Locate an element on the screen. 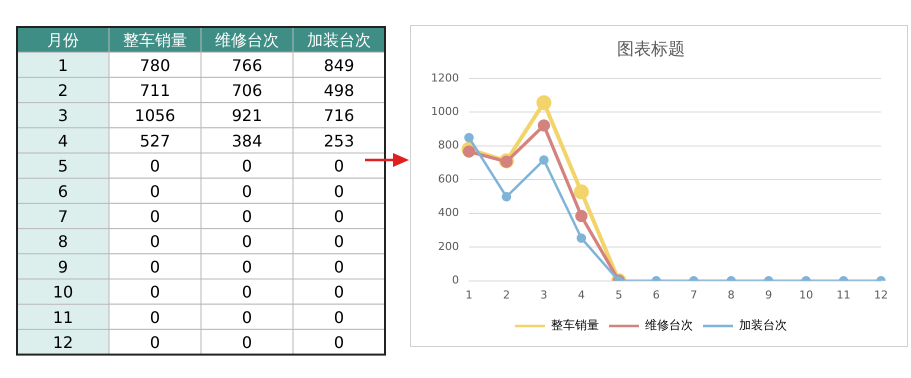 This screenshot has height=378, width=911. data-label: 849 is located at coordinates (339, 65).